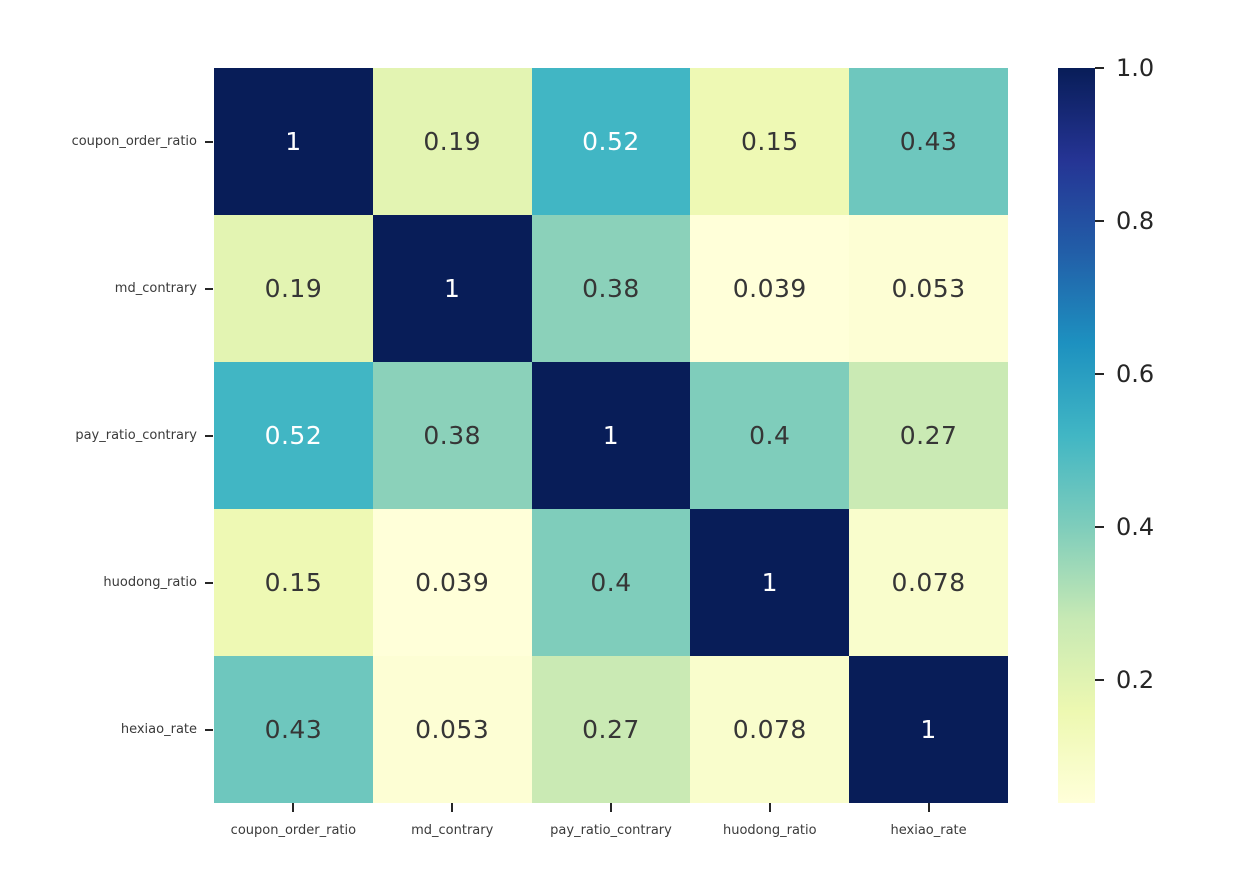 This screenshot has height=896, width=1252. What do you see at coordinates (611, 582) in the screenshot?
I see `heatmap-cell-huodong_ratio-x-pay_ratio_contrary: 0.4` at bounding box center [611, 582].